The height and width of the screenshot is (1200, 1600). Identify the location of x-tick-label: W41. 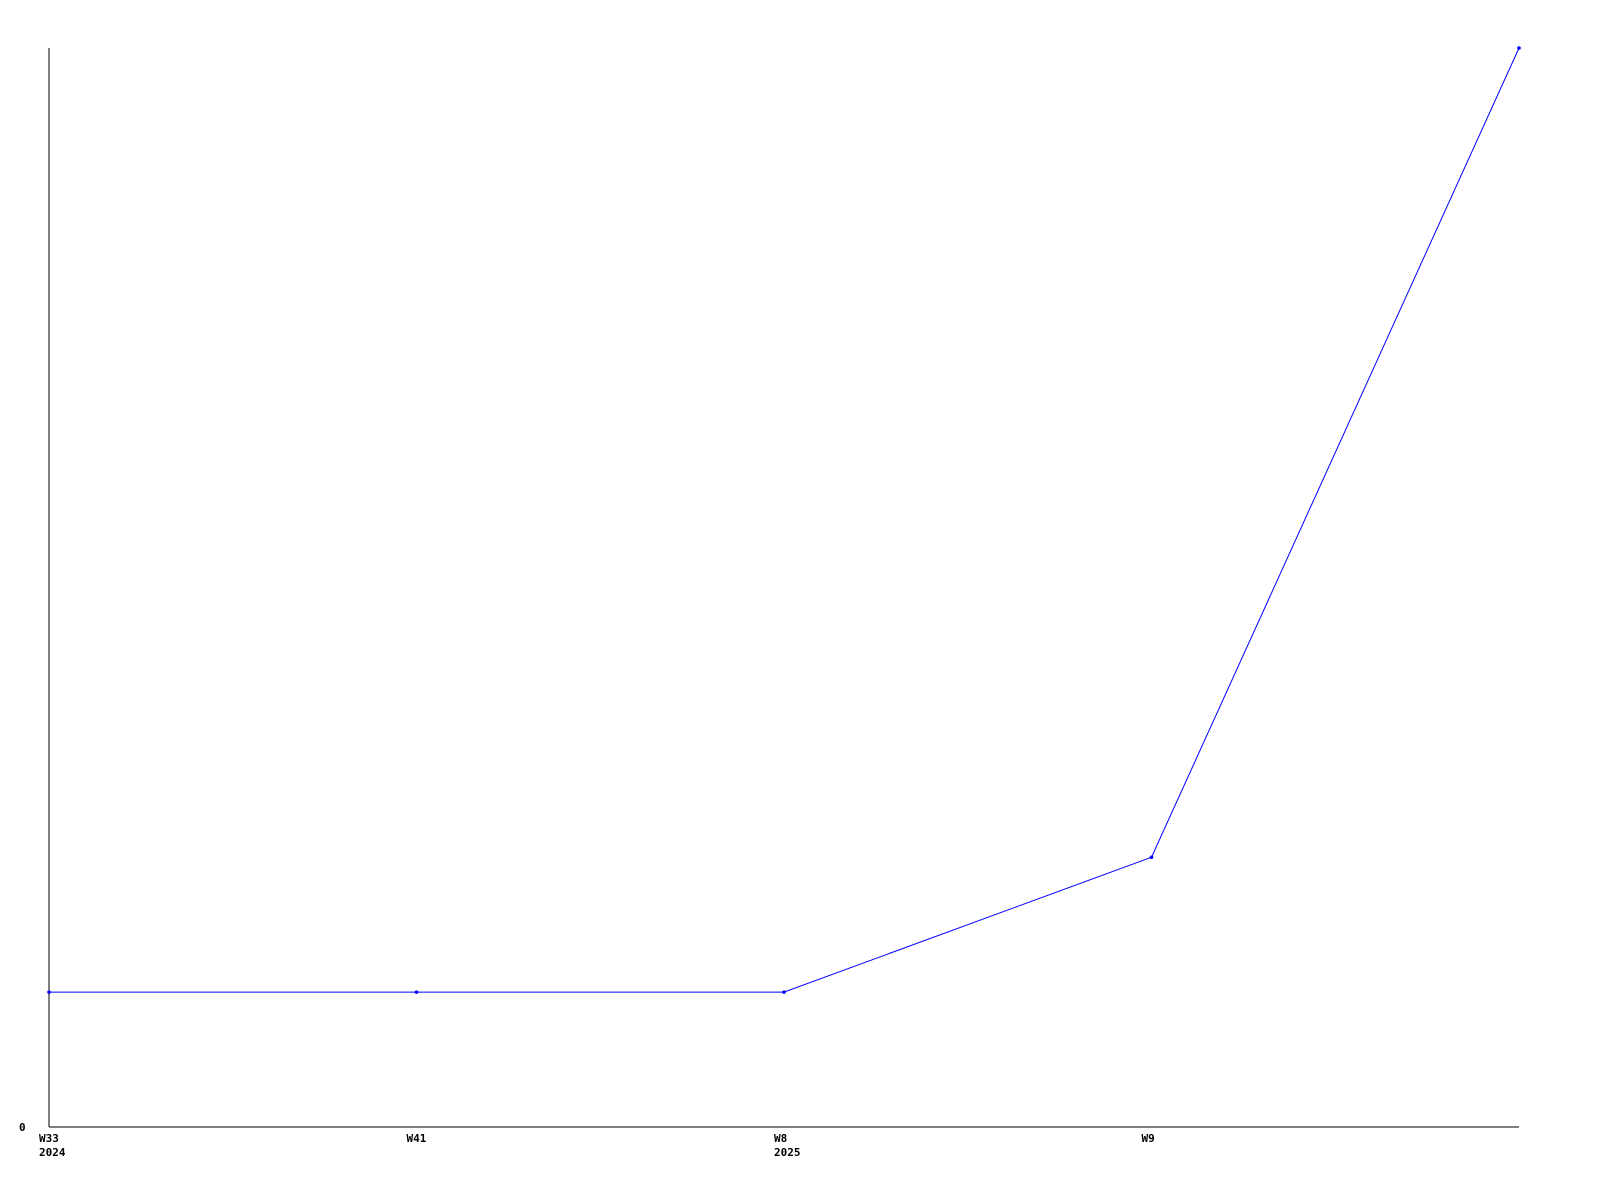
(417, 1138).